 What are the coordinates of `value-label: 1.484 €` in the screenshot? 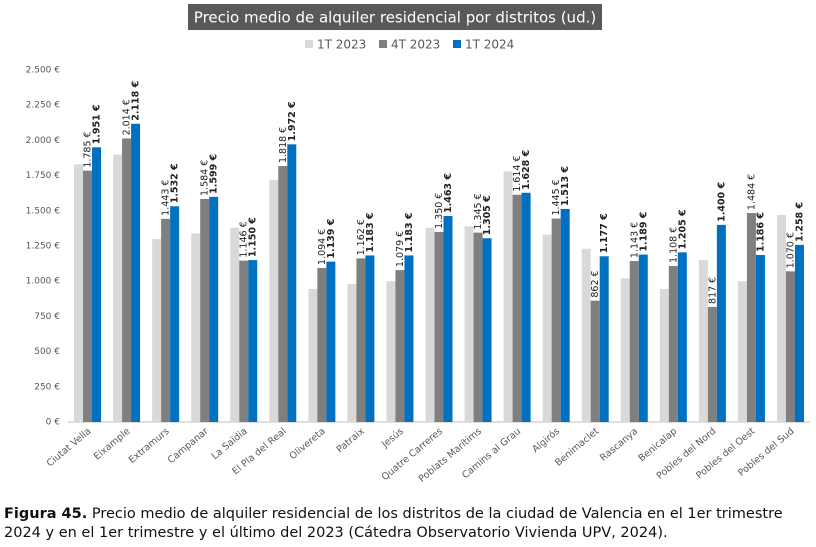 It's located at (751, 192).